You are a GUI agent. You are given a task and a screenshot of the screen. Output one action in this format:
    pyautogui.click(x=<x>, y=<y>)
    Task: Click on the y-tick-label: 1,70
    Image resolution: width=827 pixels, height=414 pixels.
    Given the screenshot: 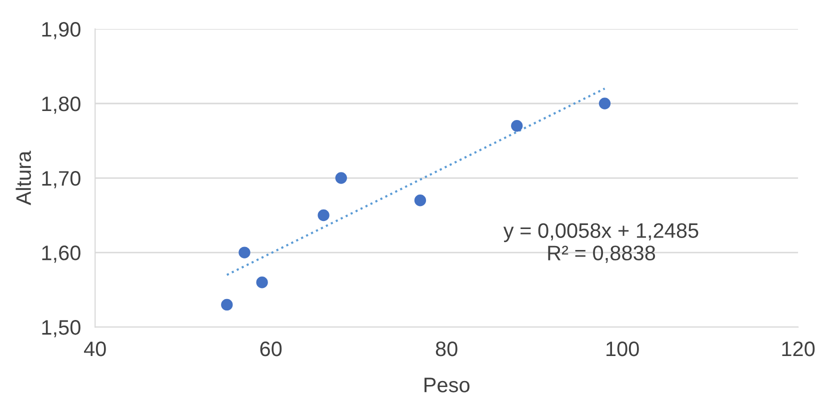 What is the action you would take?
    pyautogui.click(x=61, y=179)
    